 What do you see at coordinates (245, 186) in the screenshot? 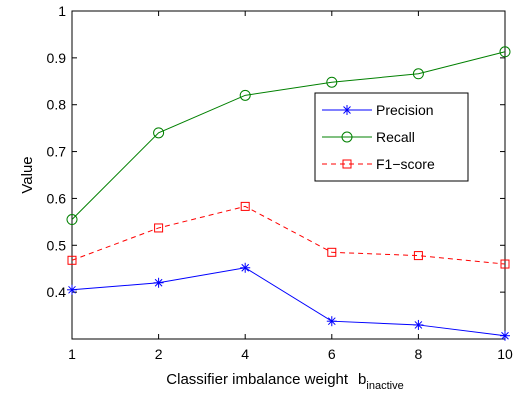
I see `x-tick-4: 4` at bounding box center [245, 186].